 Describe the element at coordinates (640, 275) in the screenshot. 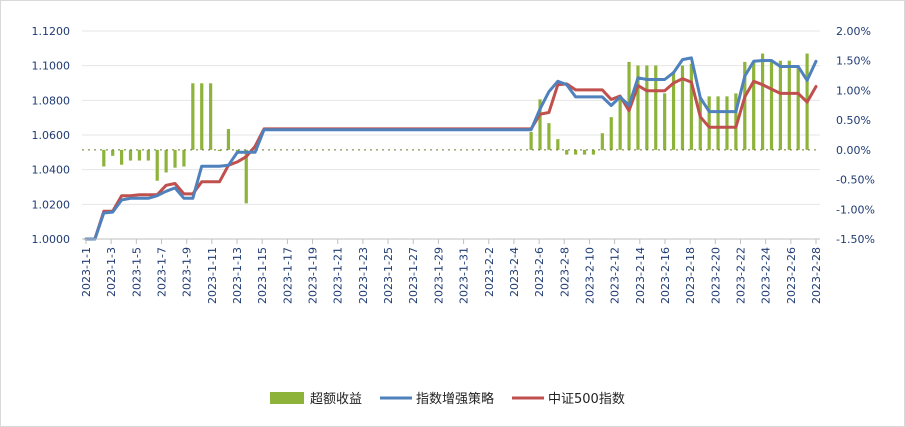

I see `x-tick-label: 2023-2-14` at that location.